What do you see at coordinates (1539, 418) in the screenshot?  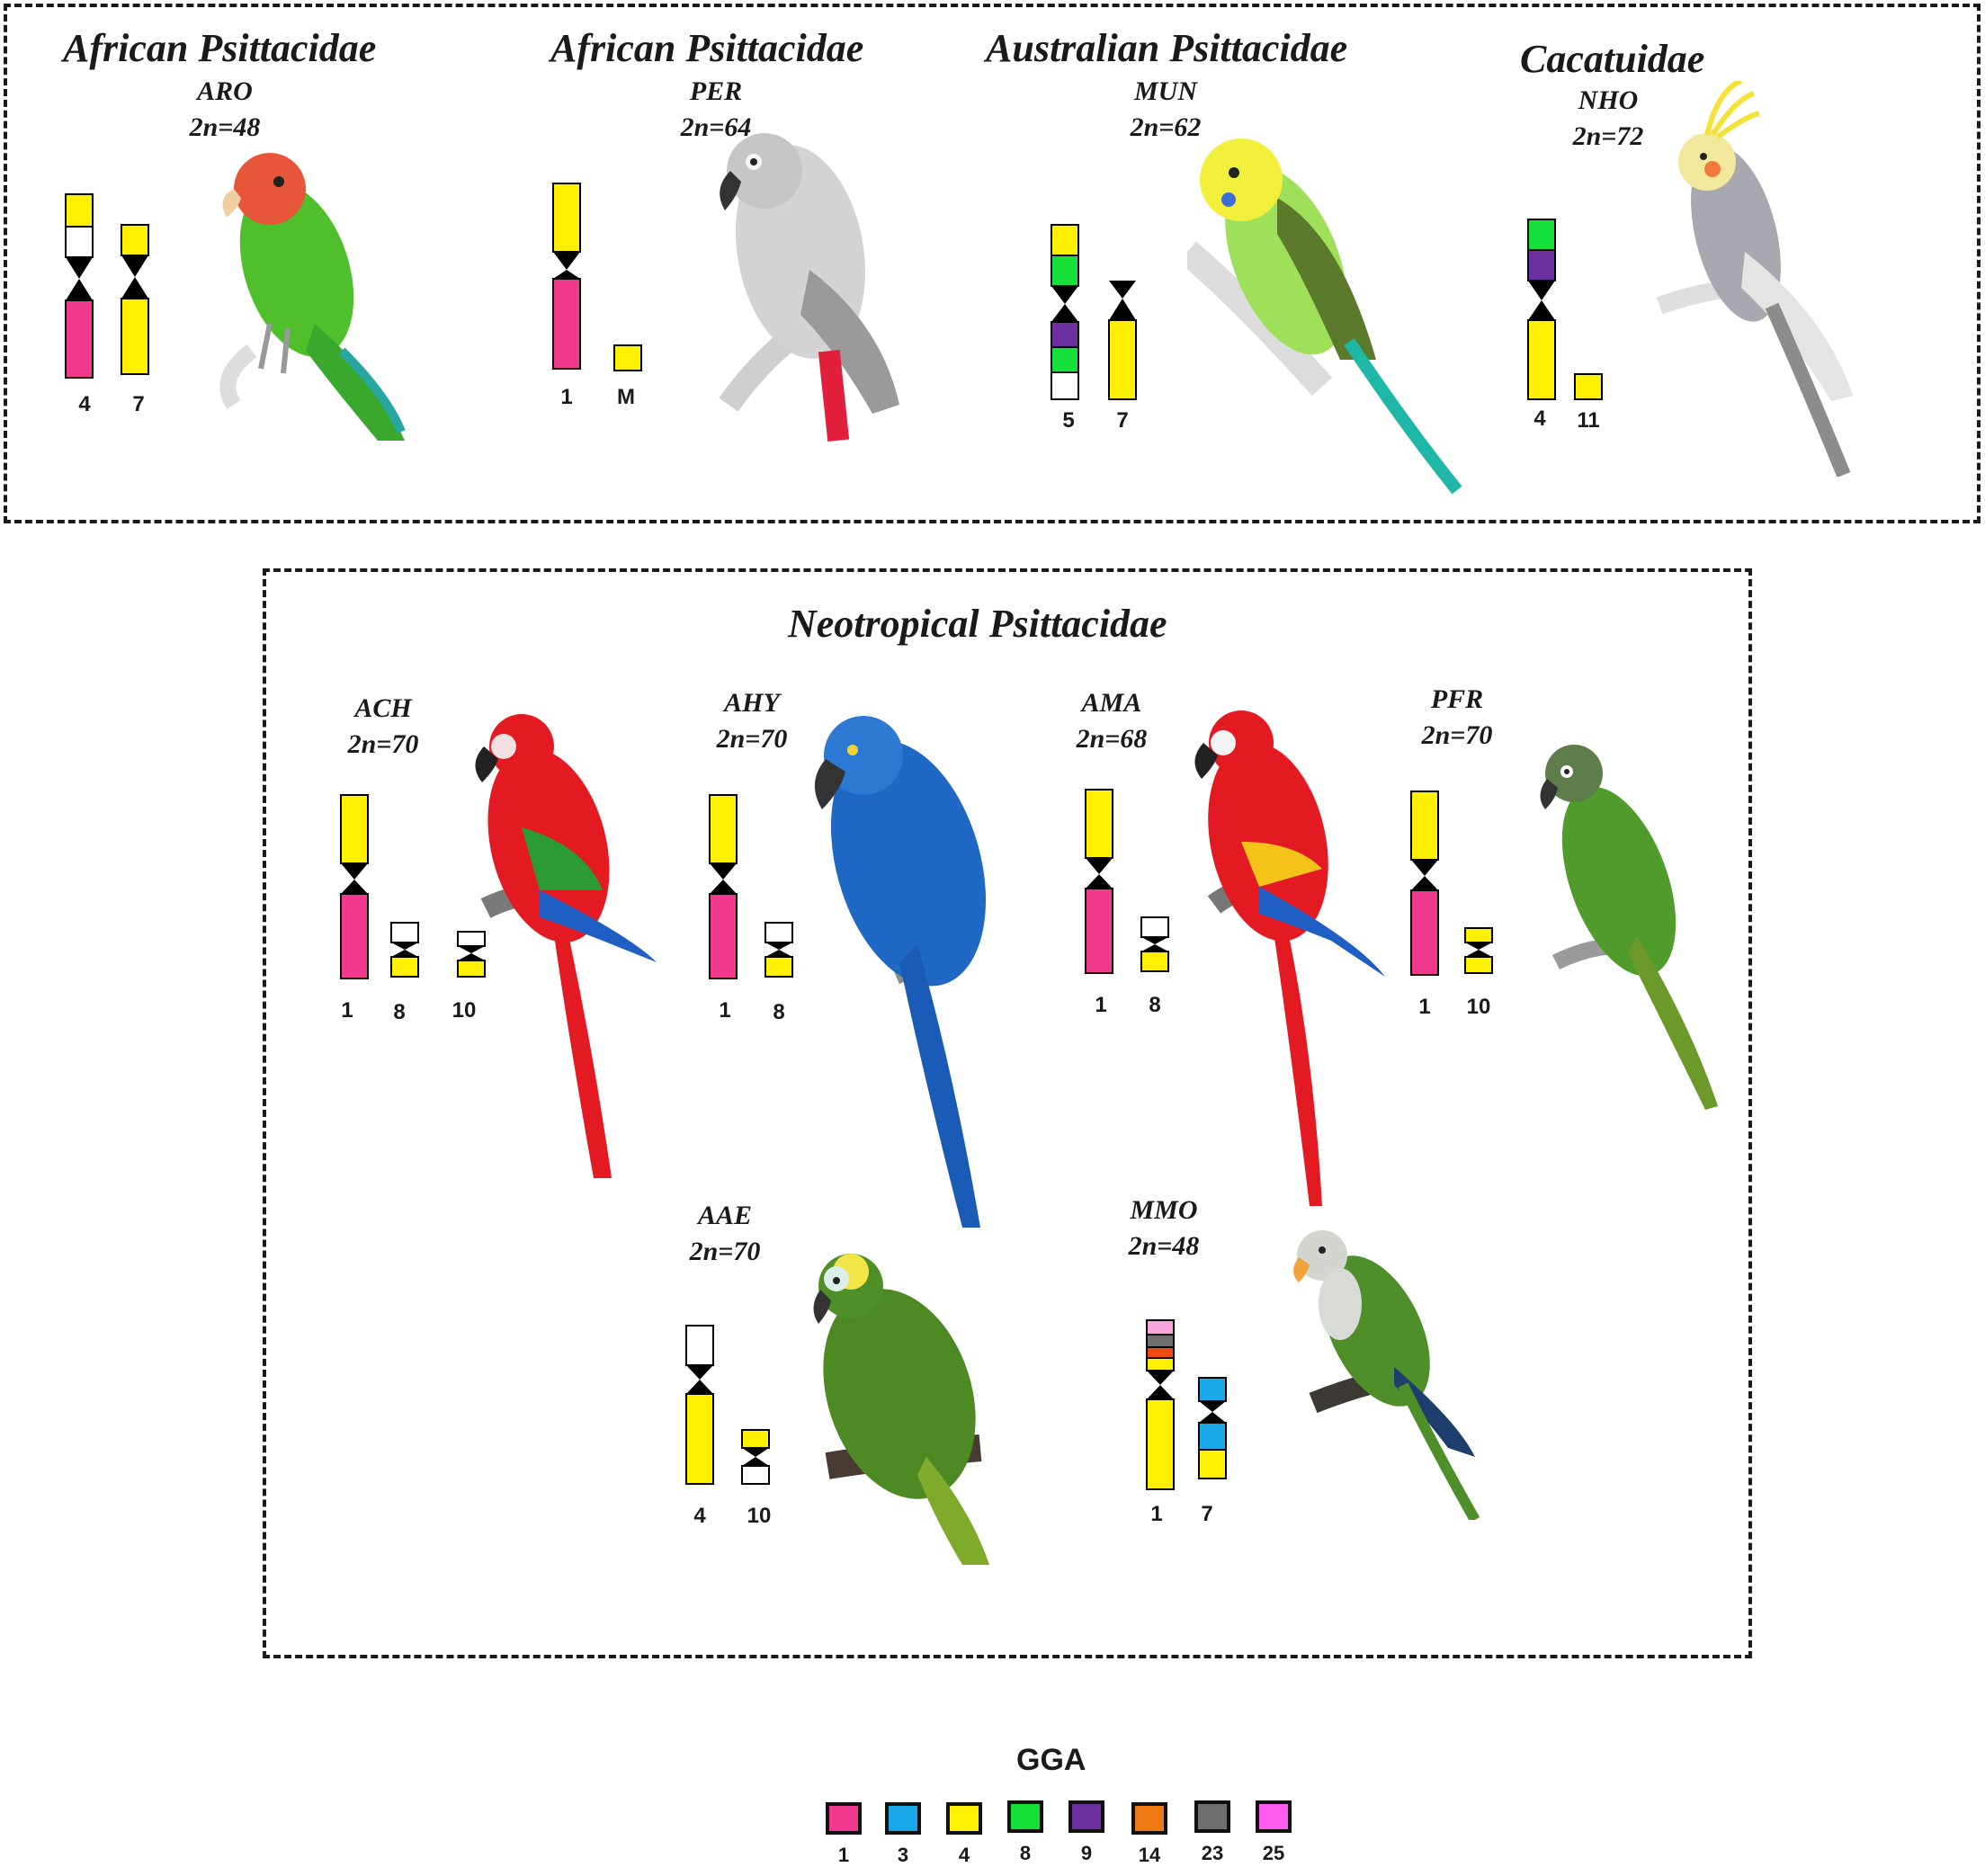 I see `chromosome-number-nho-4: 4` at bounding box center [1539, 418].